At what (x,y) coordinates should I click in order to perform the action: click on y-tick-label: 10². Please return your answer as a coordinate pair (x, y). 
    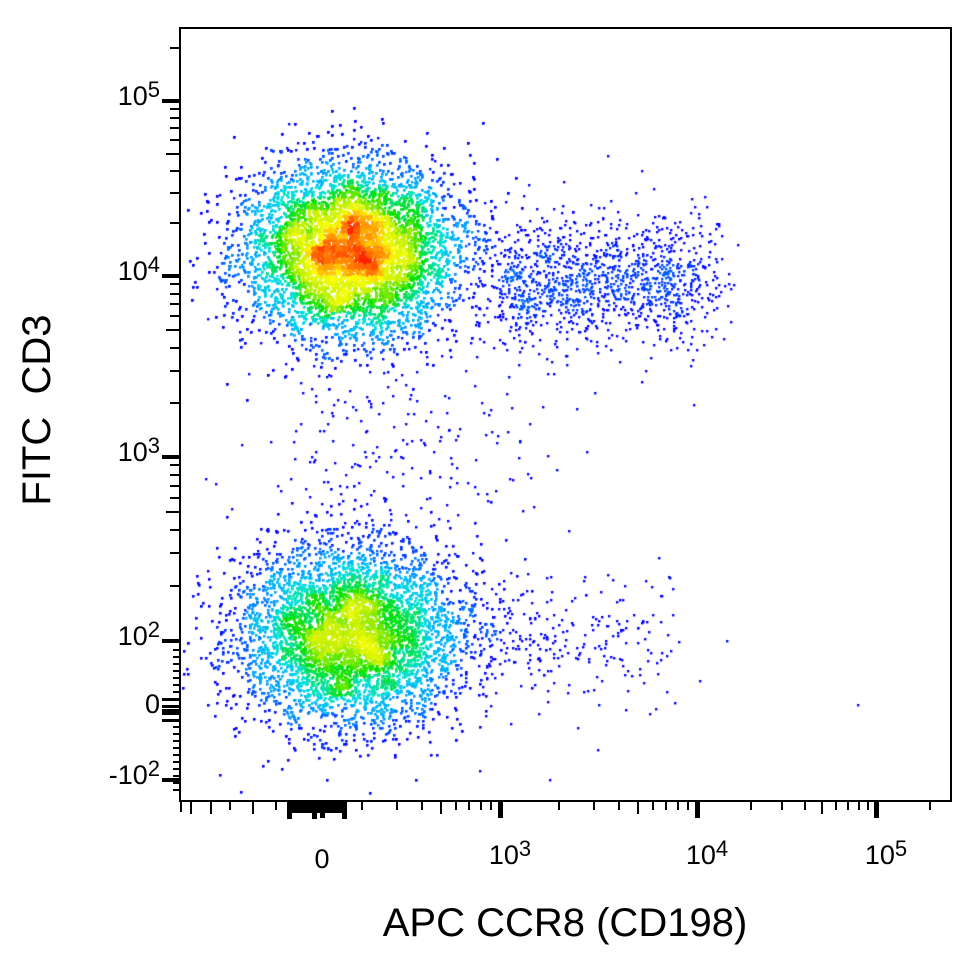
    Looking at the image, I should click on (138, 634).